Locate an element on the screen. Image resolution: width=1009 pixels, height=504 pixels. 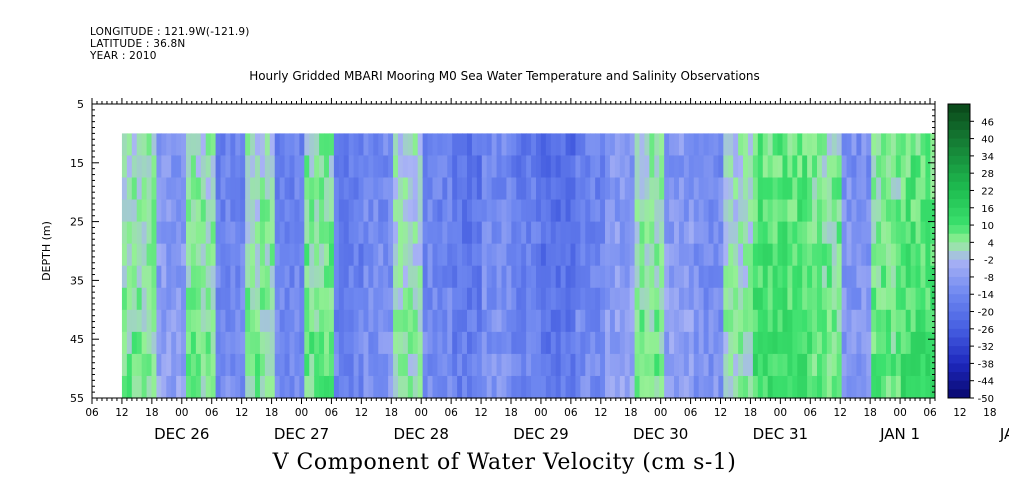
x-hour-label: 18 is located at coordinates (630, 413).